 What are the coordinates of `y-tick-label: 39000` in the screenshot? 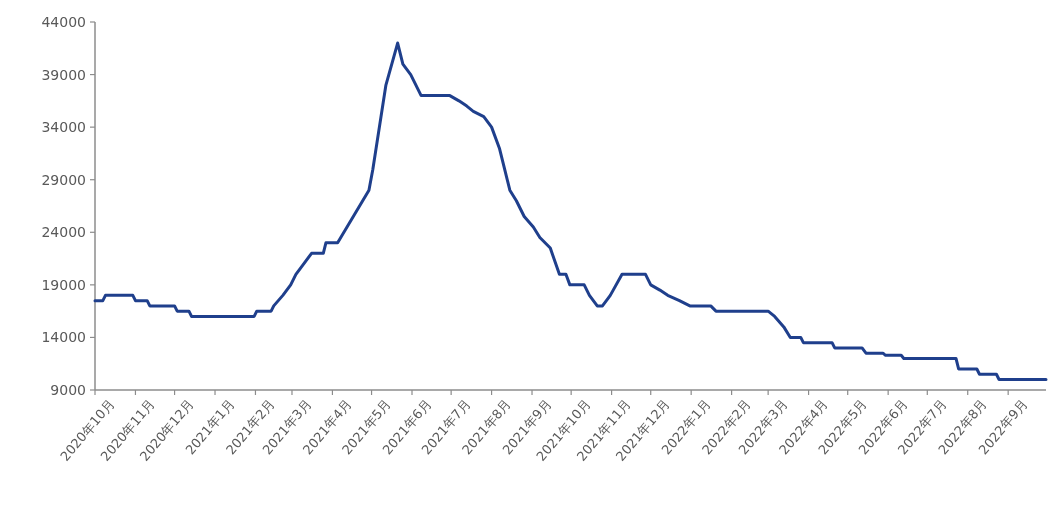 It's located at (63, 74).